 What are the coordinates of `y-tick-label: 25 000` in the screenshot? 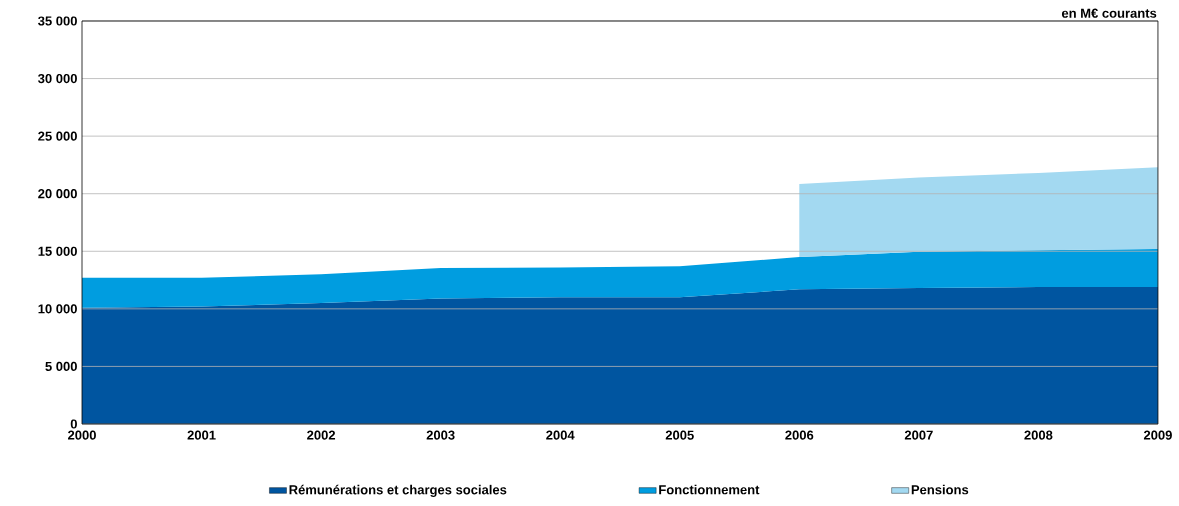 It's located at (57, 136).